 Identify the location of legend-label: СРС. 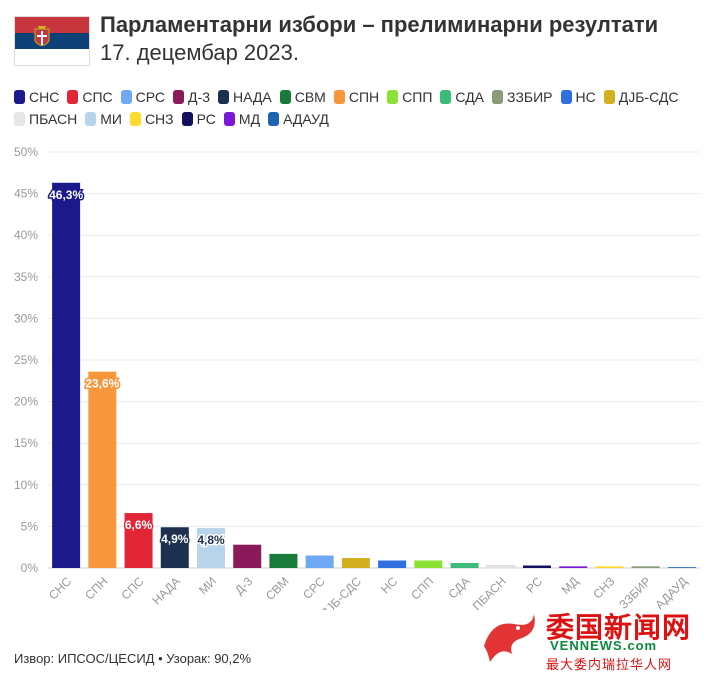
(150, 97).